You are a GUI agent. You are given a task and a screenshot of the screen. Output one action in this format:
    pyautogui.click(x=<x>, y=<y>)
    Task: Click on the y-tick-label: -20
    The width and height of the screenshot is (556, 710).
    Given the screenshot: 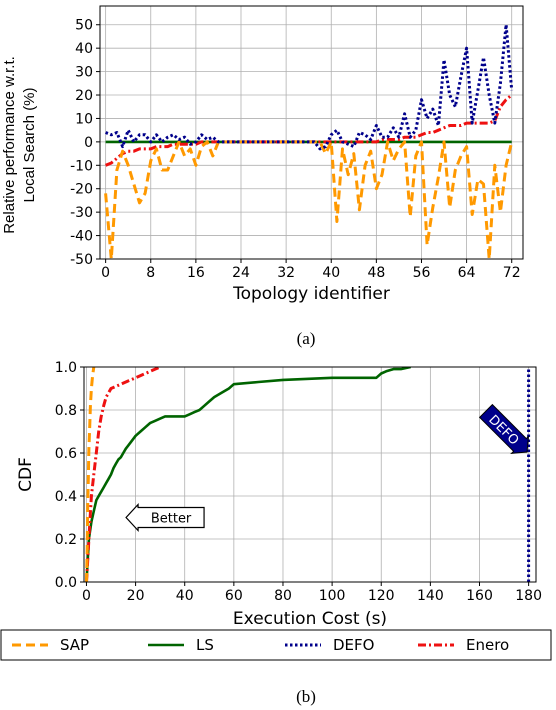 What is the action you would take?
    pyautogui.click(x=81, y=190)
    